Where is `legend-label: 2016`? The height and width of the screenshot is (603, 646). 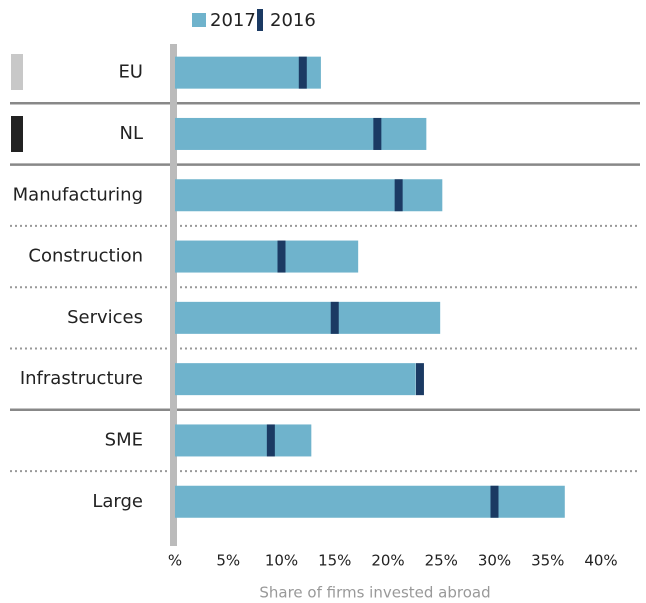
legend-label: 2016 is located at coordinates (293, 20).